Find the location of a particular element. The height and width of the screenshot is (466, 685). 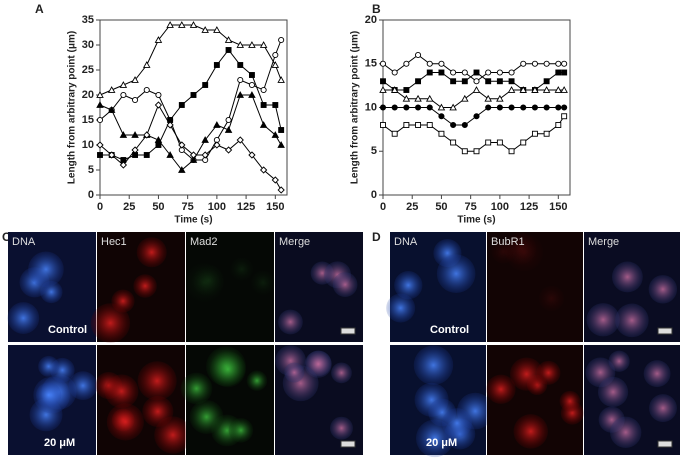

micrograph: Hec1 is located at coordinates (137, 287).